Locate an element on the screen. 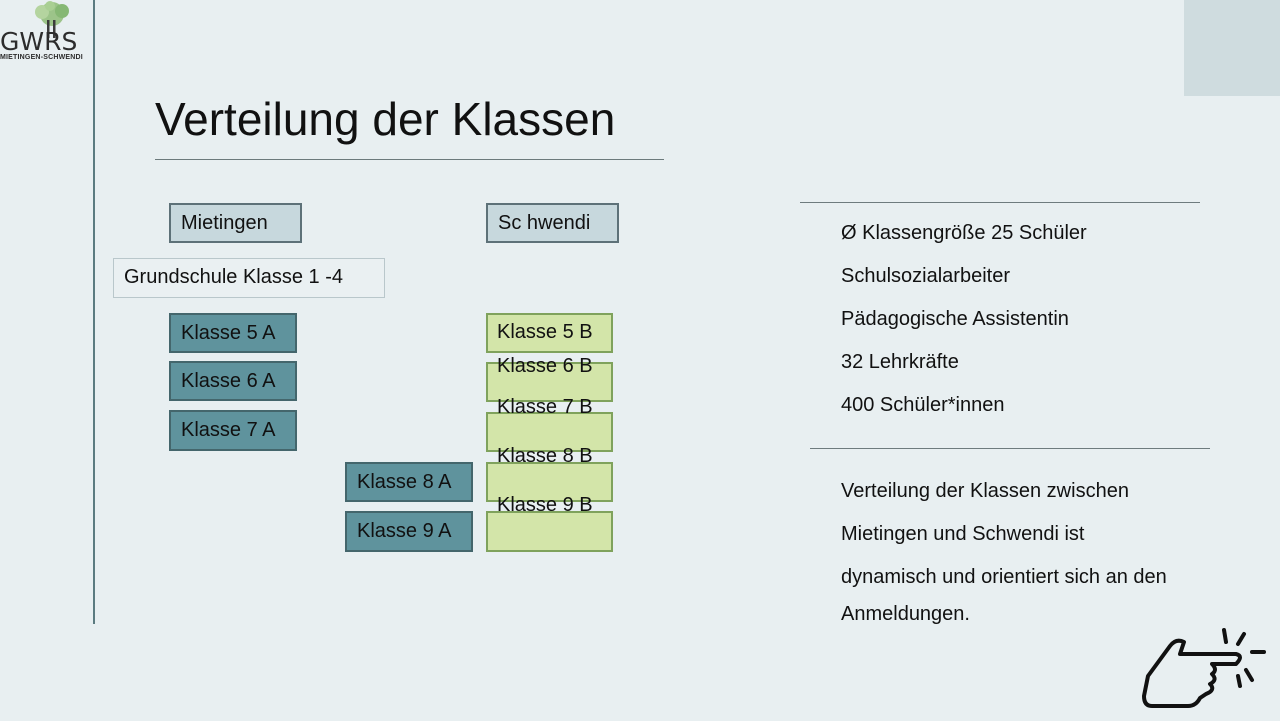 Image resolution: width=1280 pixels, height=721 pixels. title-underline is located at coordinates (409, 159).